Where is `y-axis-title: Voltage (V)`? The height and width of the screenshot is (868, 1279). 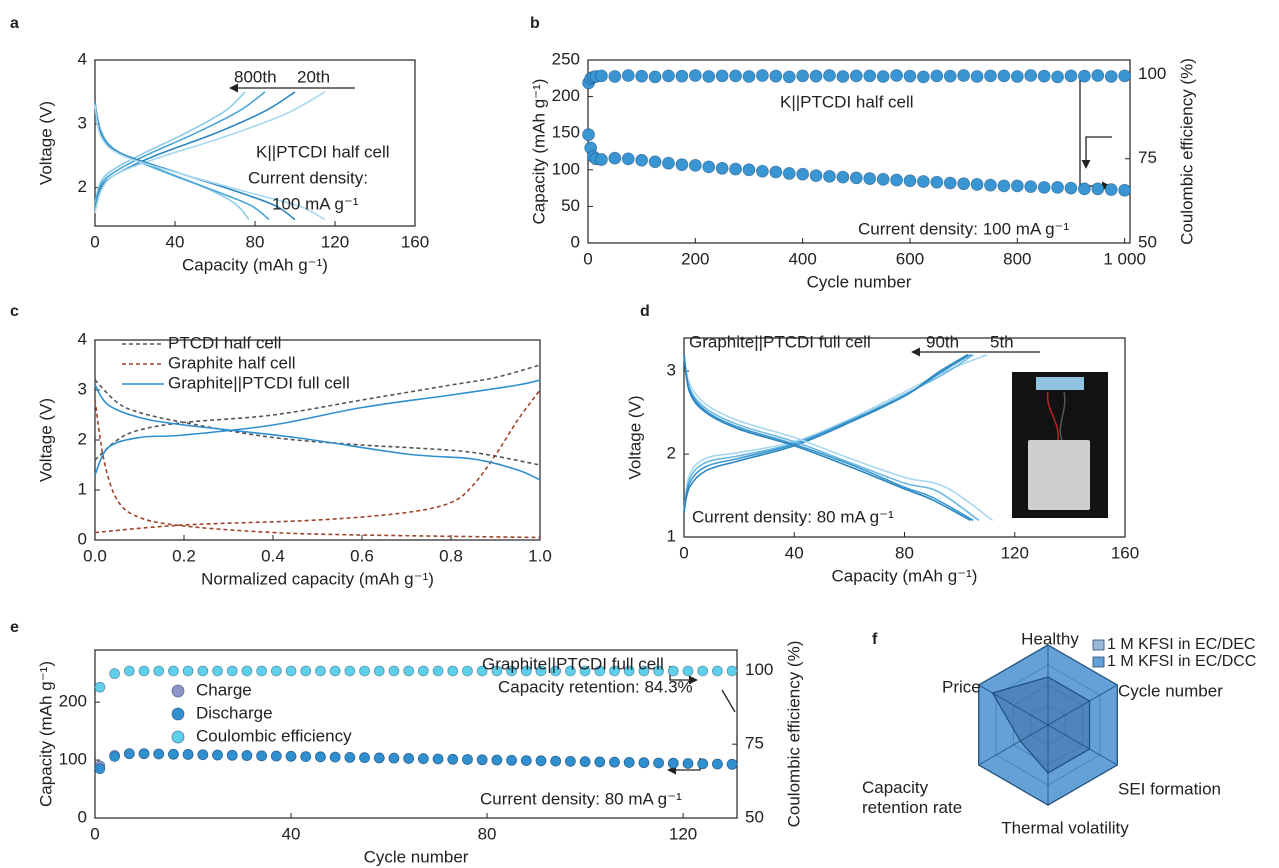 y-axis-title: Voltage (V) is located at coordinates (634, 437).